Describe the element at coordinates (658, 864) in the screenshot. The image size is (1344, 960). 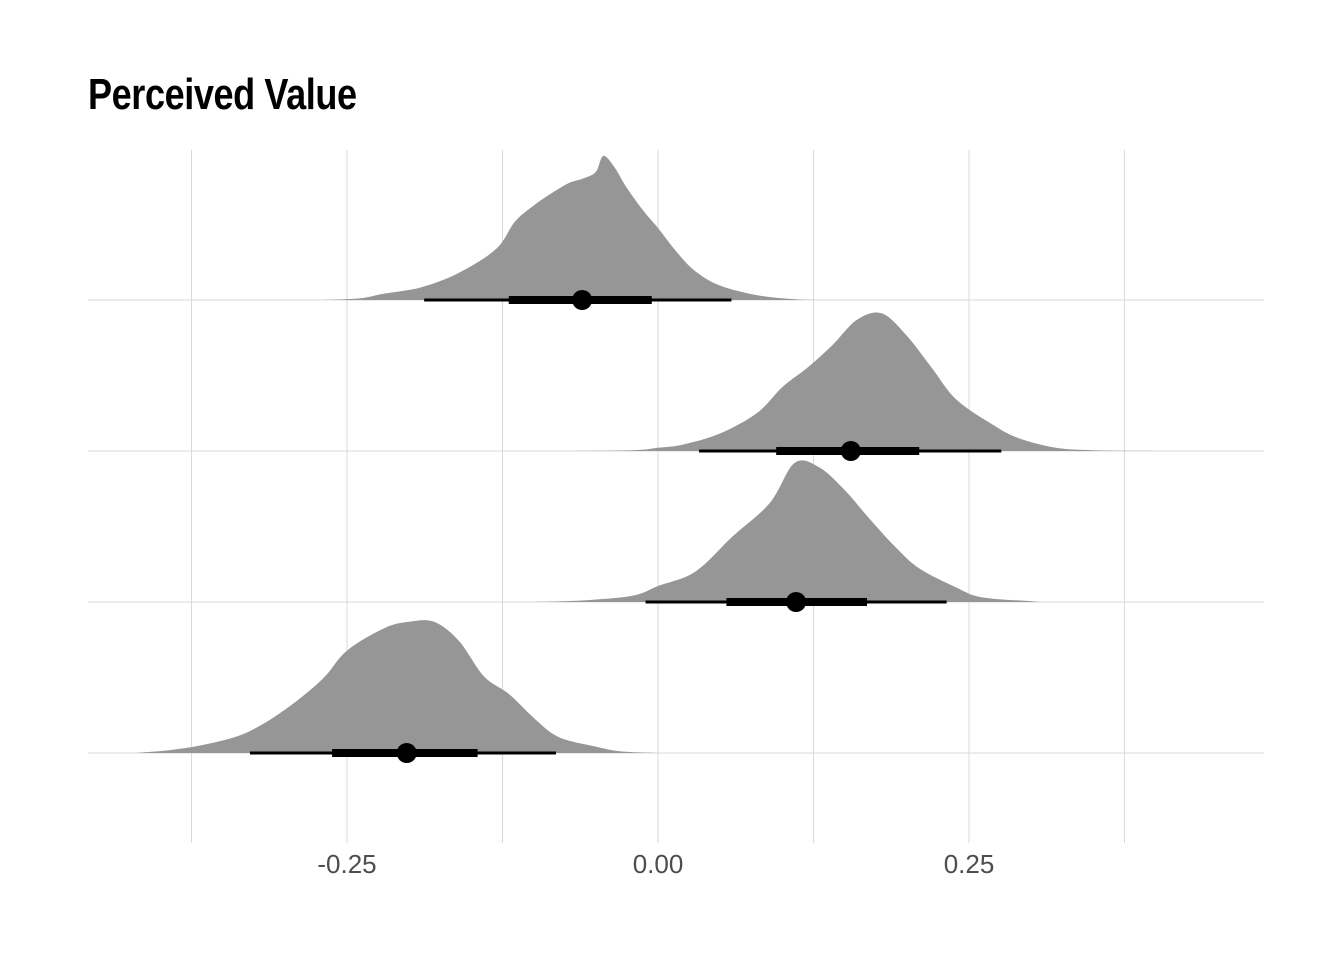
I see `x-tick-label: 0.00` at that location.